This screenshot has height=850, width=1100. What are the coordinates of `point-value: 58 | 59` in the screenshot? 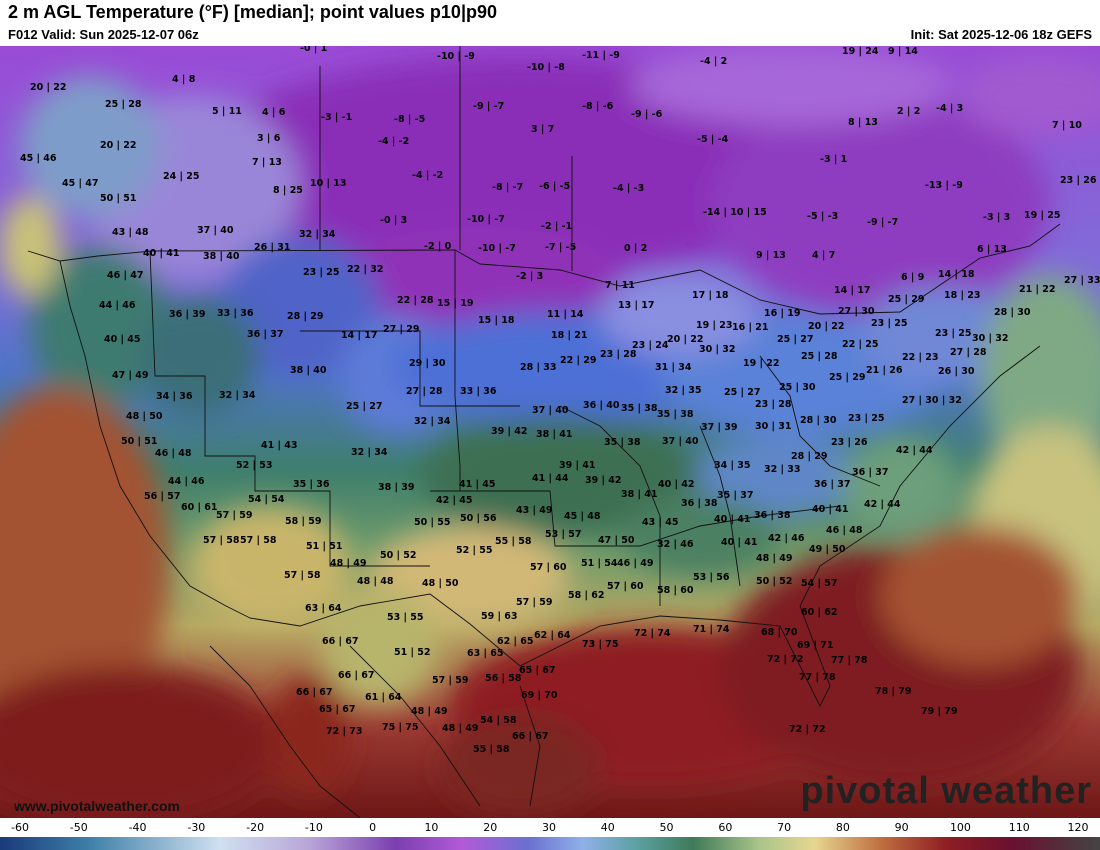 It's located at (303, 521).